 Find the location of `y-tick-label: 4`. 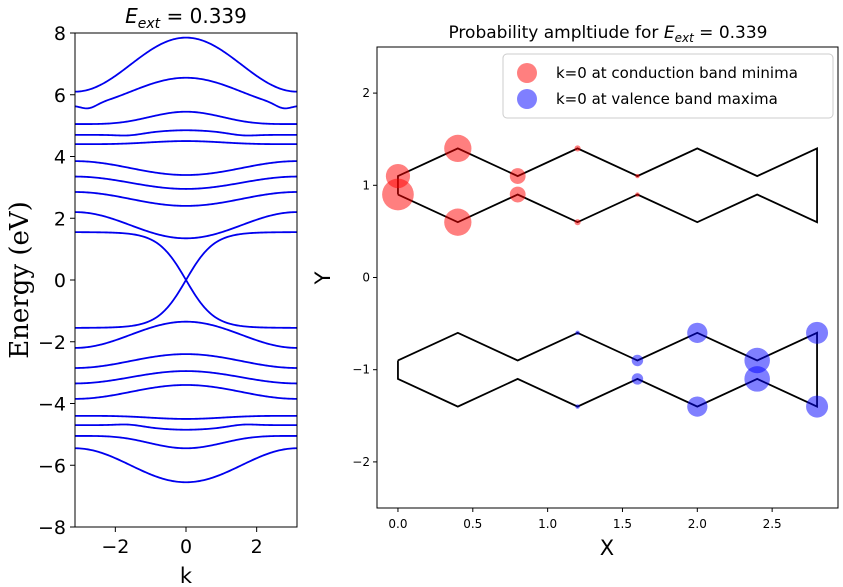

y-tick-label: 4 is located at coordinates (60, 158).